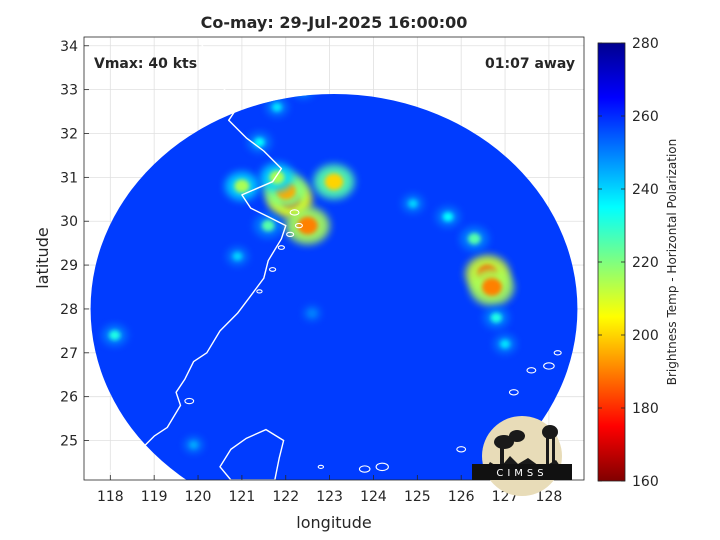 The width and height of the screenshot is (720, 540). I want to click on y-tick-label: 33, so click(69, 91).